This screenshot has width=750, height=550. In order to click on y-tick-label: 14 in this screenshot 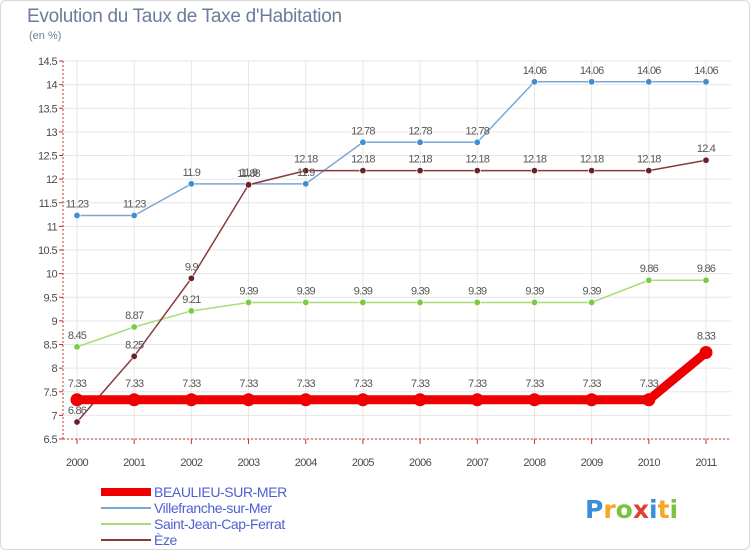, I will do `click(52, 86)`.